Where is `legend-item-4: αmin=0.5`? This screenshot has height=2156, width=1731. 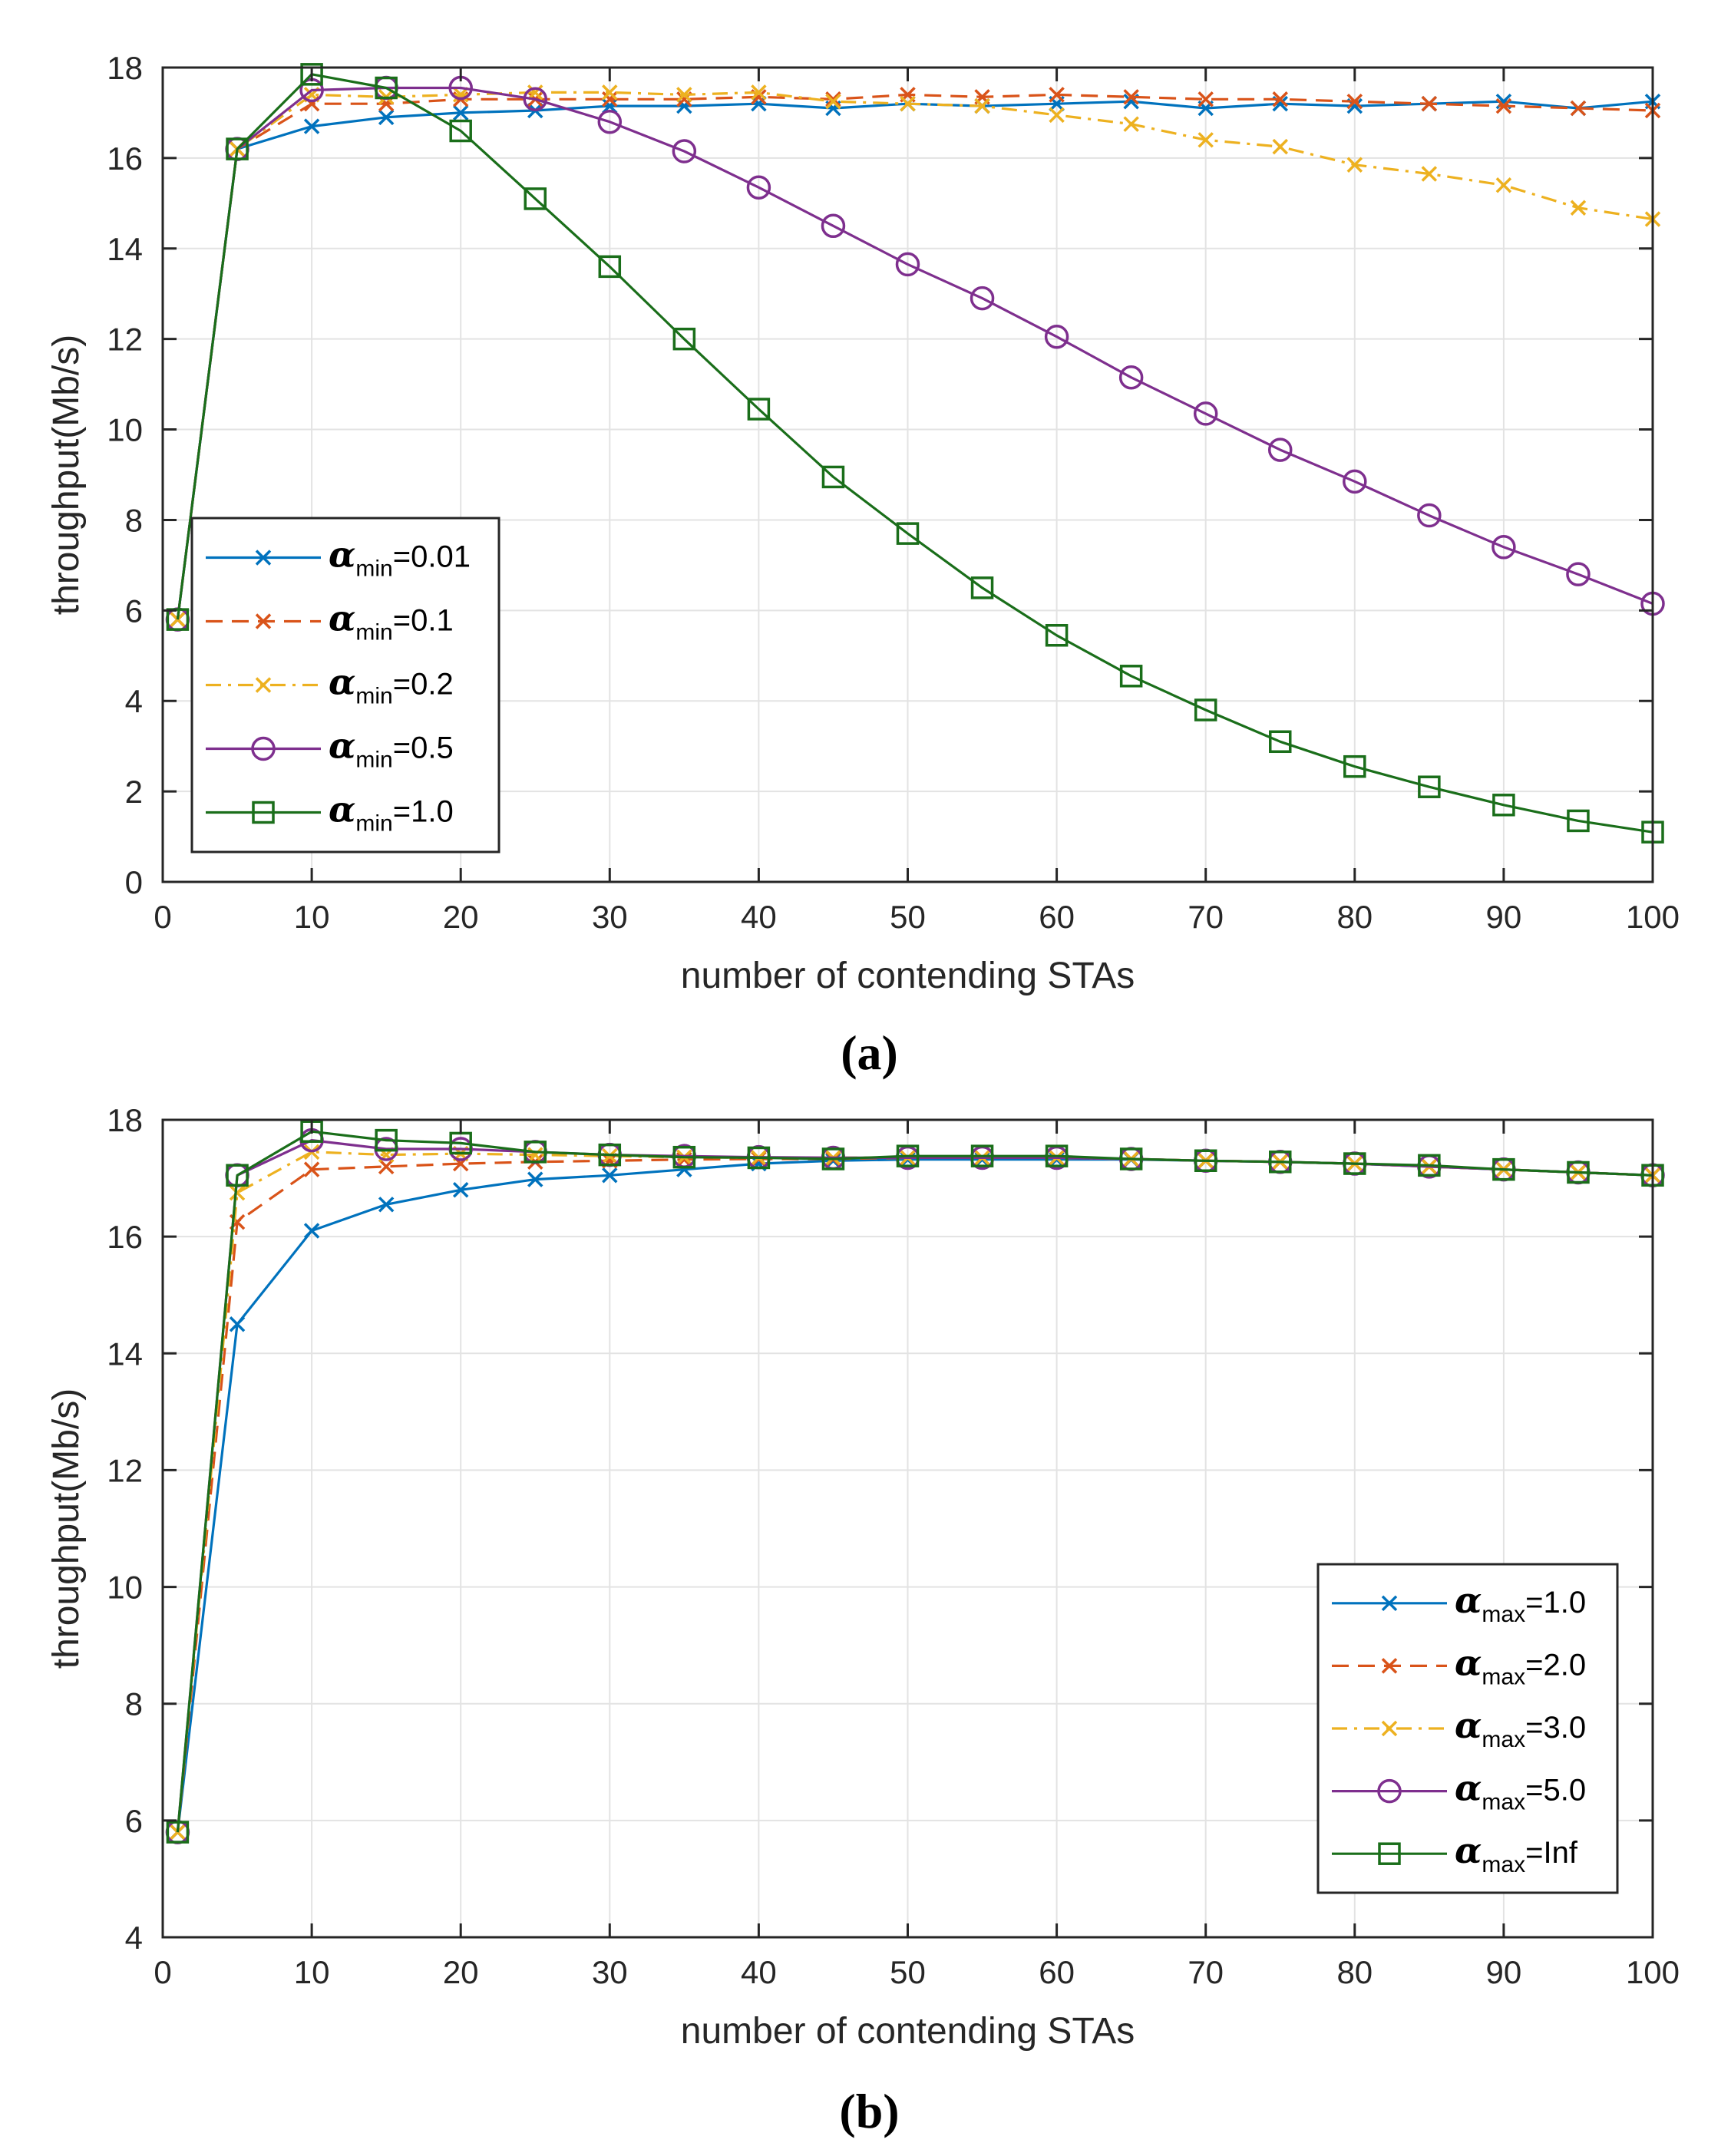
legend-item-4: αmin=0.5 is located at coordinates (330, 749).